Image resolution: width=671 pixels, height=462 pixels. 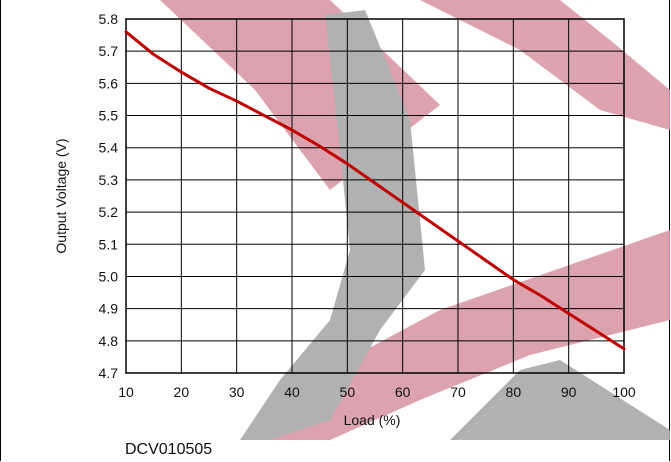 I want to click on x-tick-label: 50, so click(x=348, y=392).